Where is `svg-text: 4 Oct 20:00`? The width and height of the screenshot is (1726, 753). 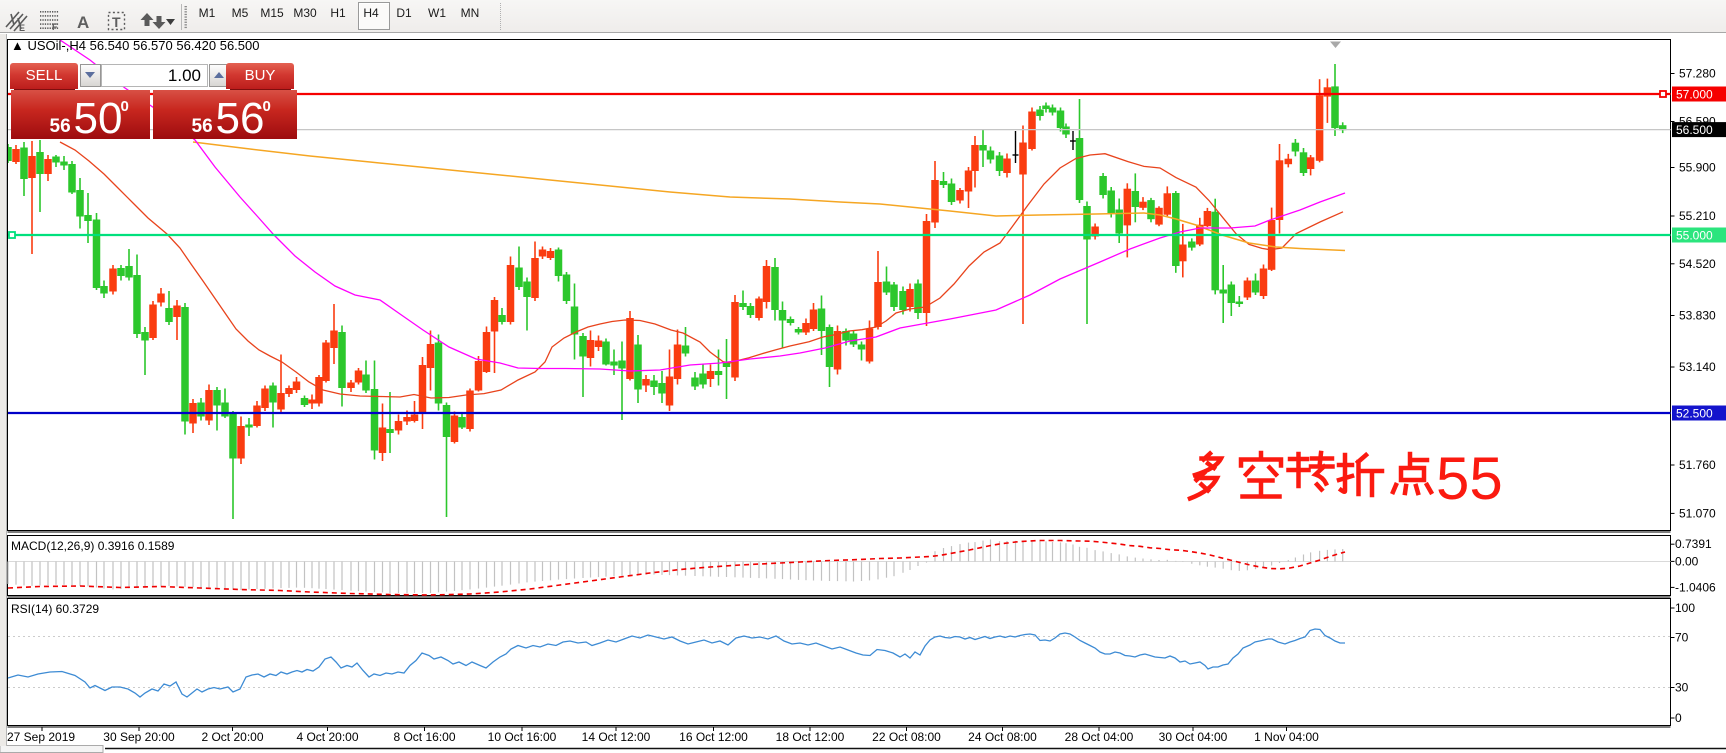 svg-text: 4 Oct 20:00 is located at coordinates (327, 737).